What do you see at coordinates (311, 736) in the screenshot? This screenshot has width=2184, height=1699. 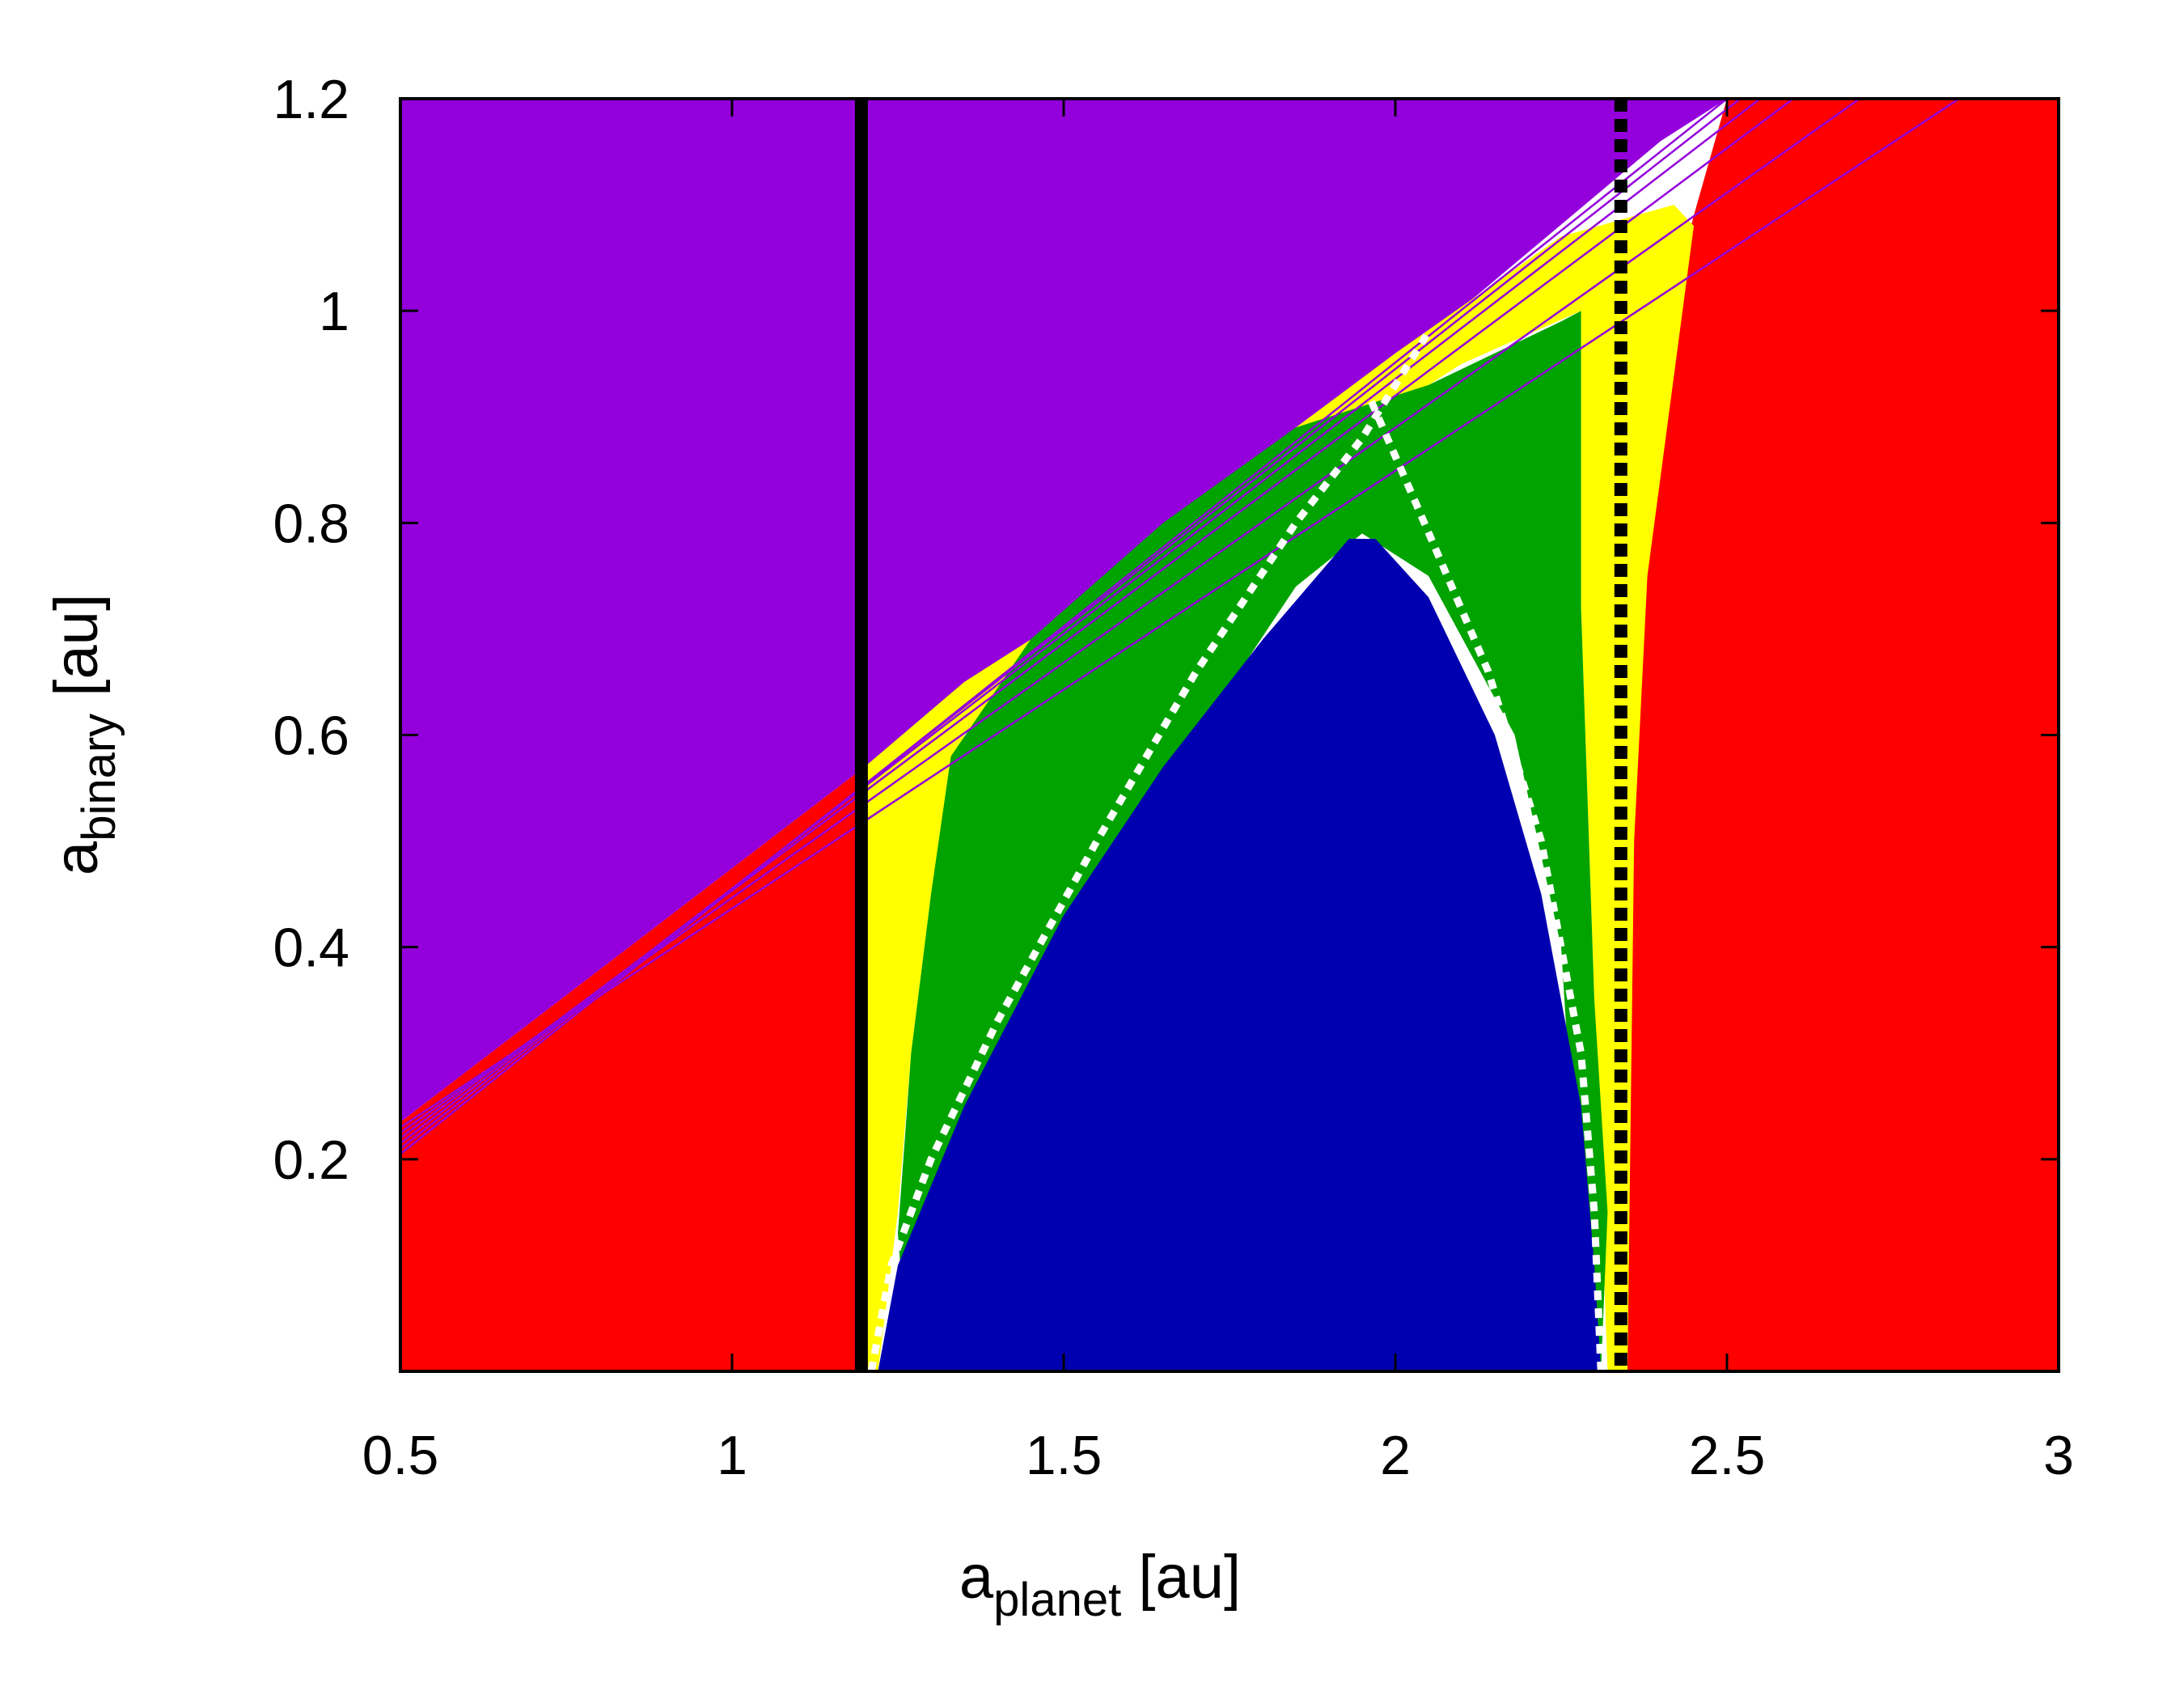 I see `y-tick-label: 0.6` at bounding box center [311, 736].